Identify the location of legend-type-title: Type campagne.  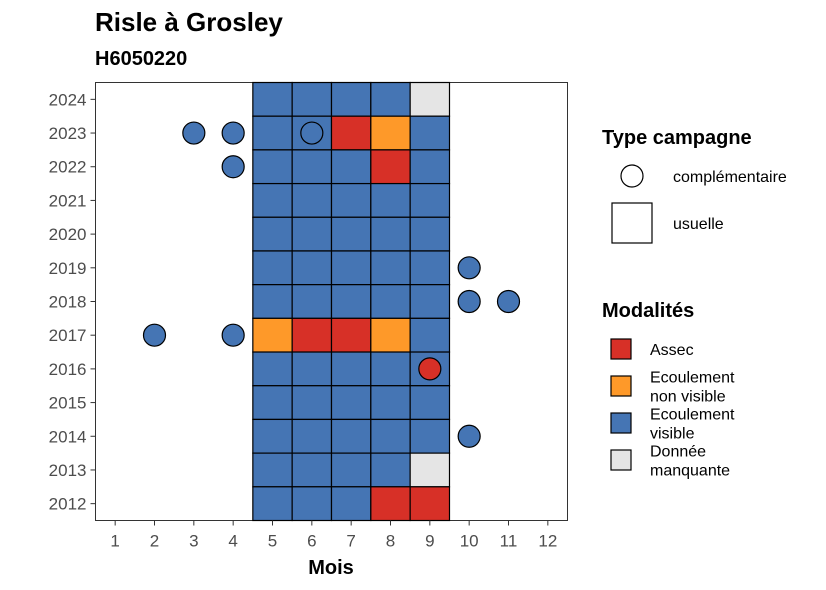
(677, 138).